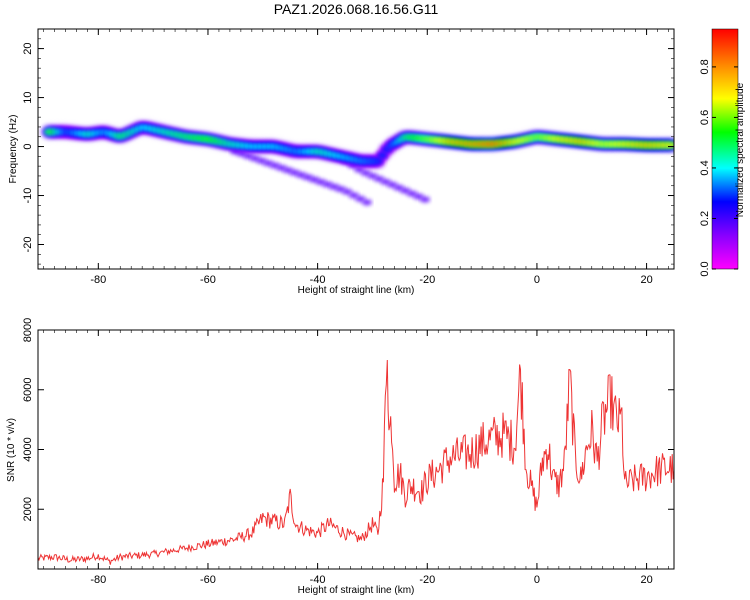  I want to click on y-tick-label: 0, so click(28, 146).